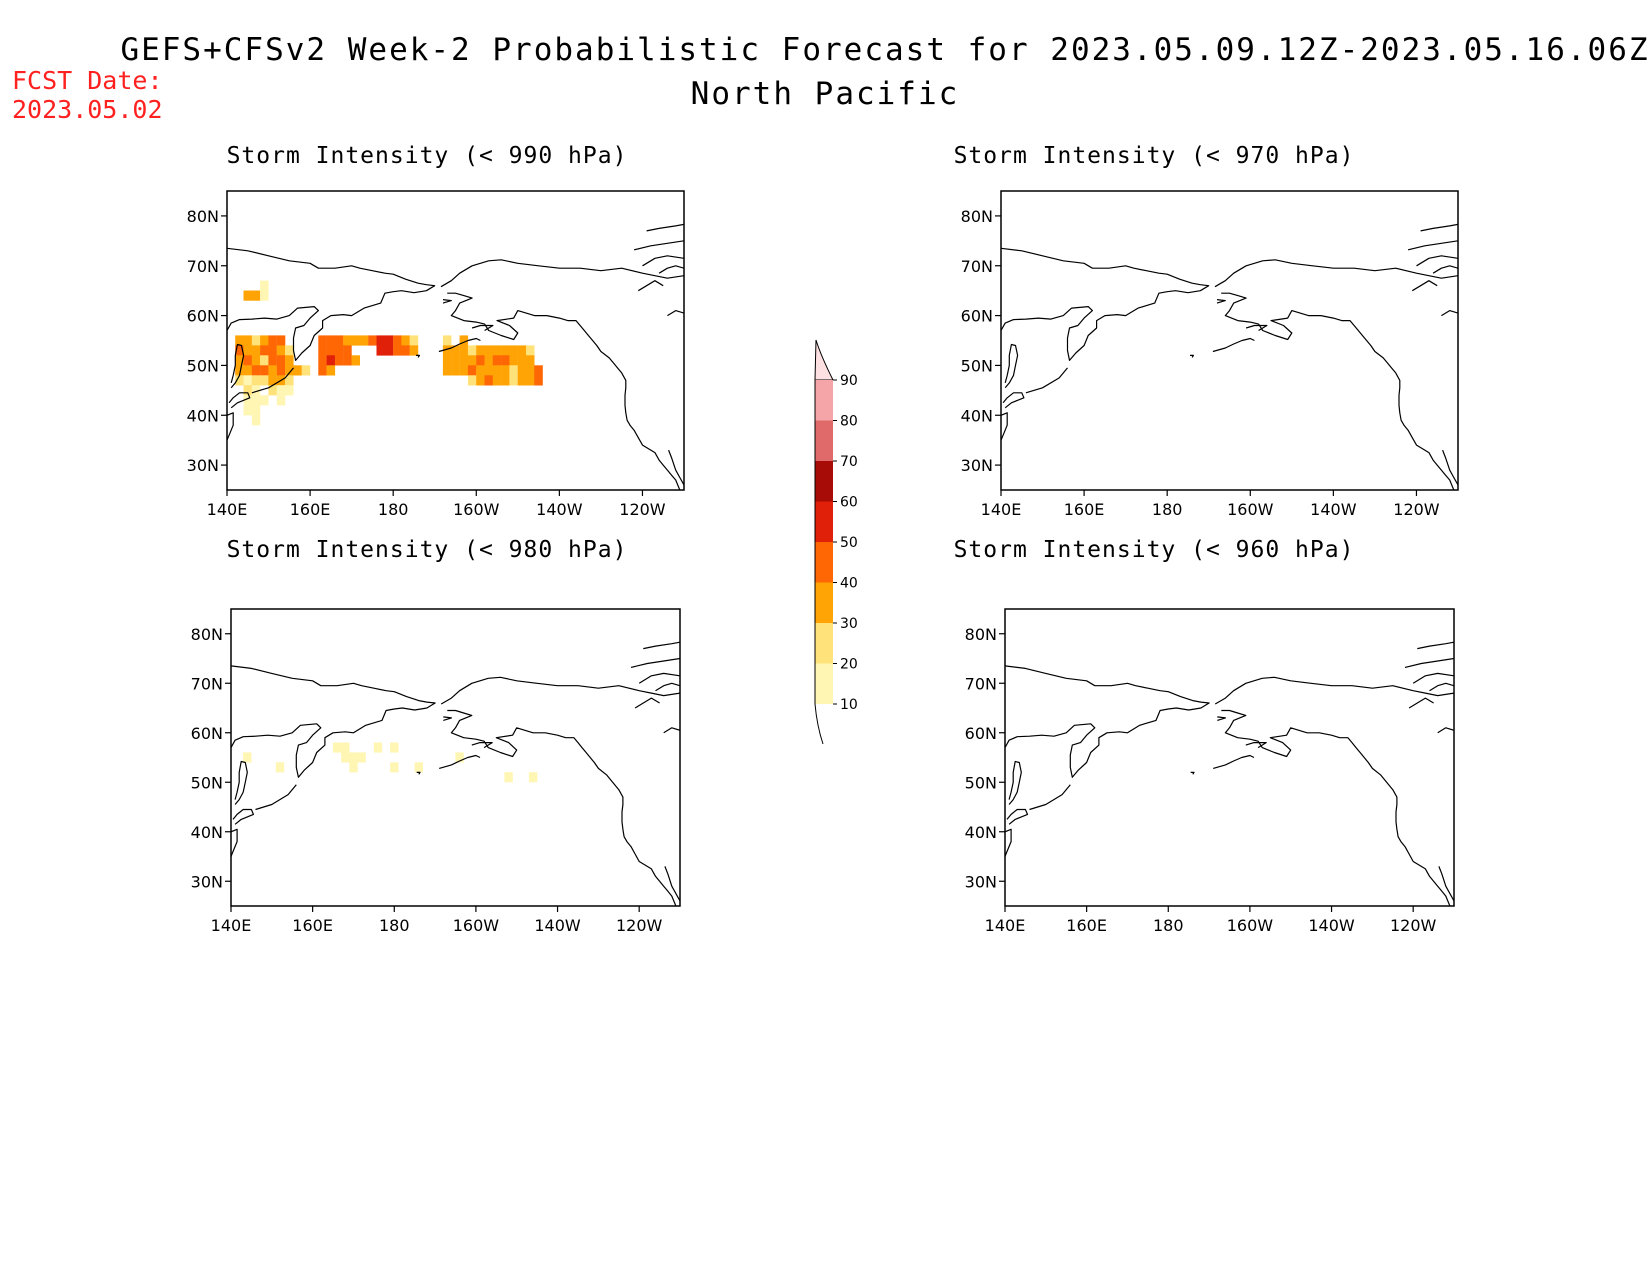 Image resolution: width=1650 pixels, height=1275 pixels. I want to click on lon-tick-label: 140W, so click(559, 509).